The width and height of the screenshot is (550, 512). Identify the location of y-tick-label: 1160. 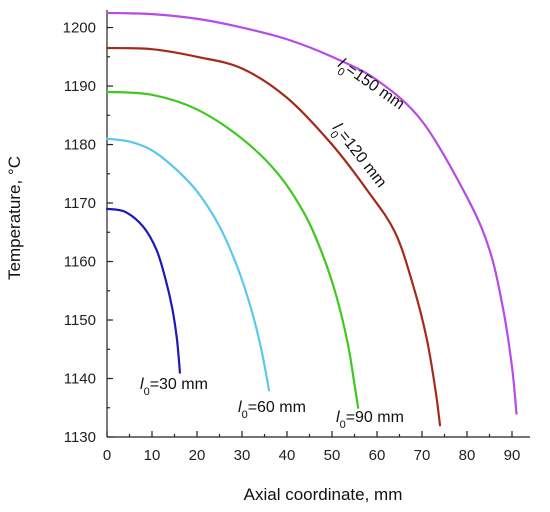
(80, 262).